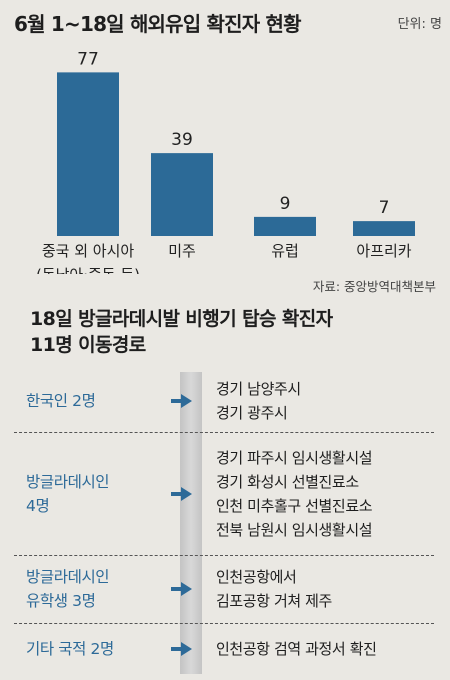 The width and height of the screenshot is (450, 680). I want to click on bar-value-label: 77, so click(88, 59).